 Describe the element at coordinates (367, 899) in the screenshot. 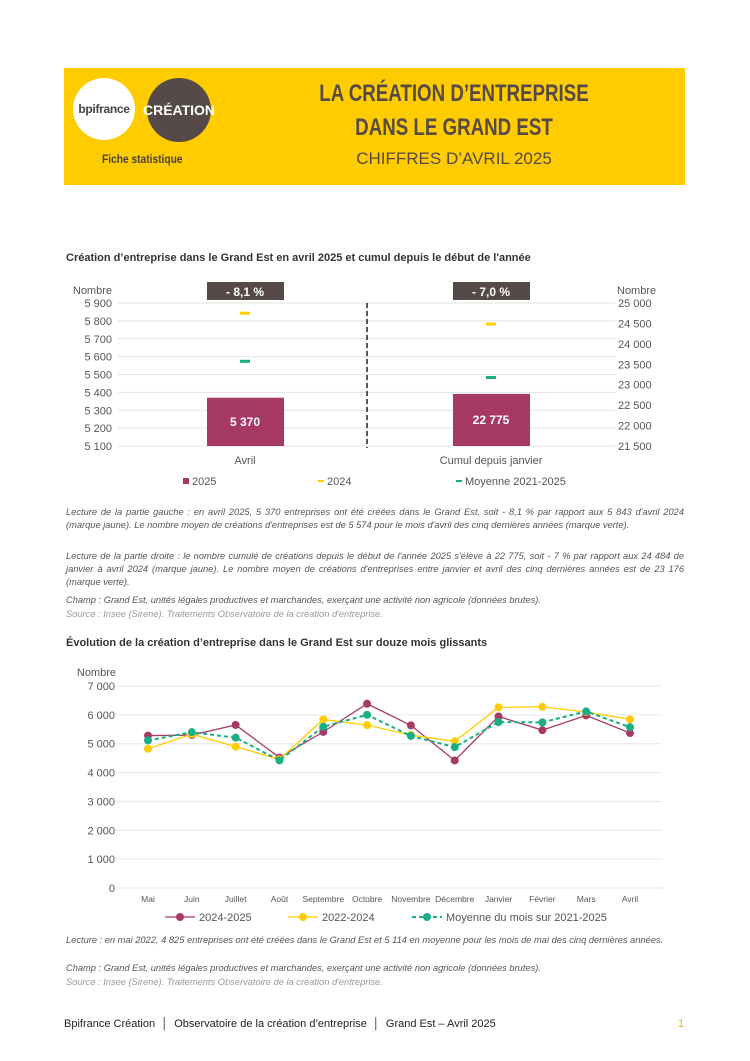

I see `x-tick-label: Octobre` at that location.